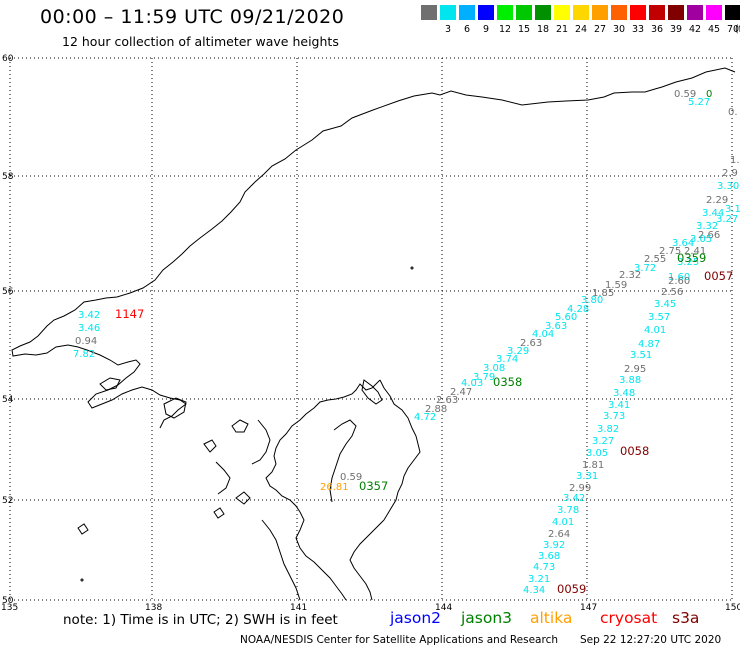 The height and width of the screenshot is (650, 740). Describe the element at coordinates (709, 235) in the screenshot. I see `wave-height-label: 2.66` at that location.